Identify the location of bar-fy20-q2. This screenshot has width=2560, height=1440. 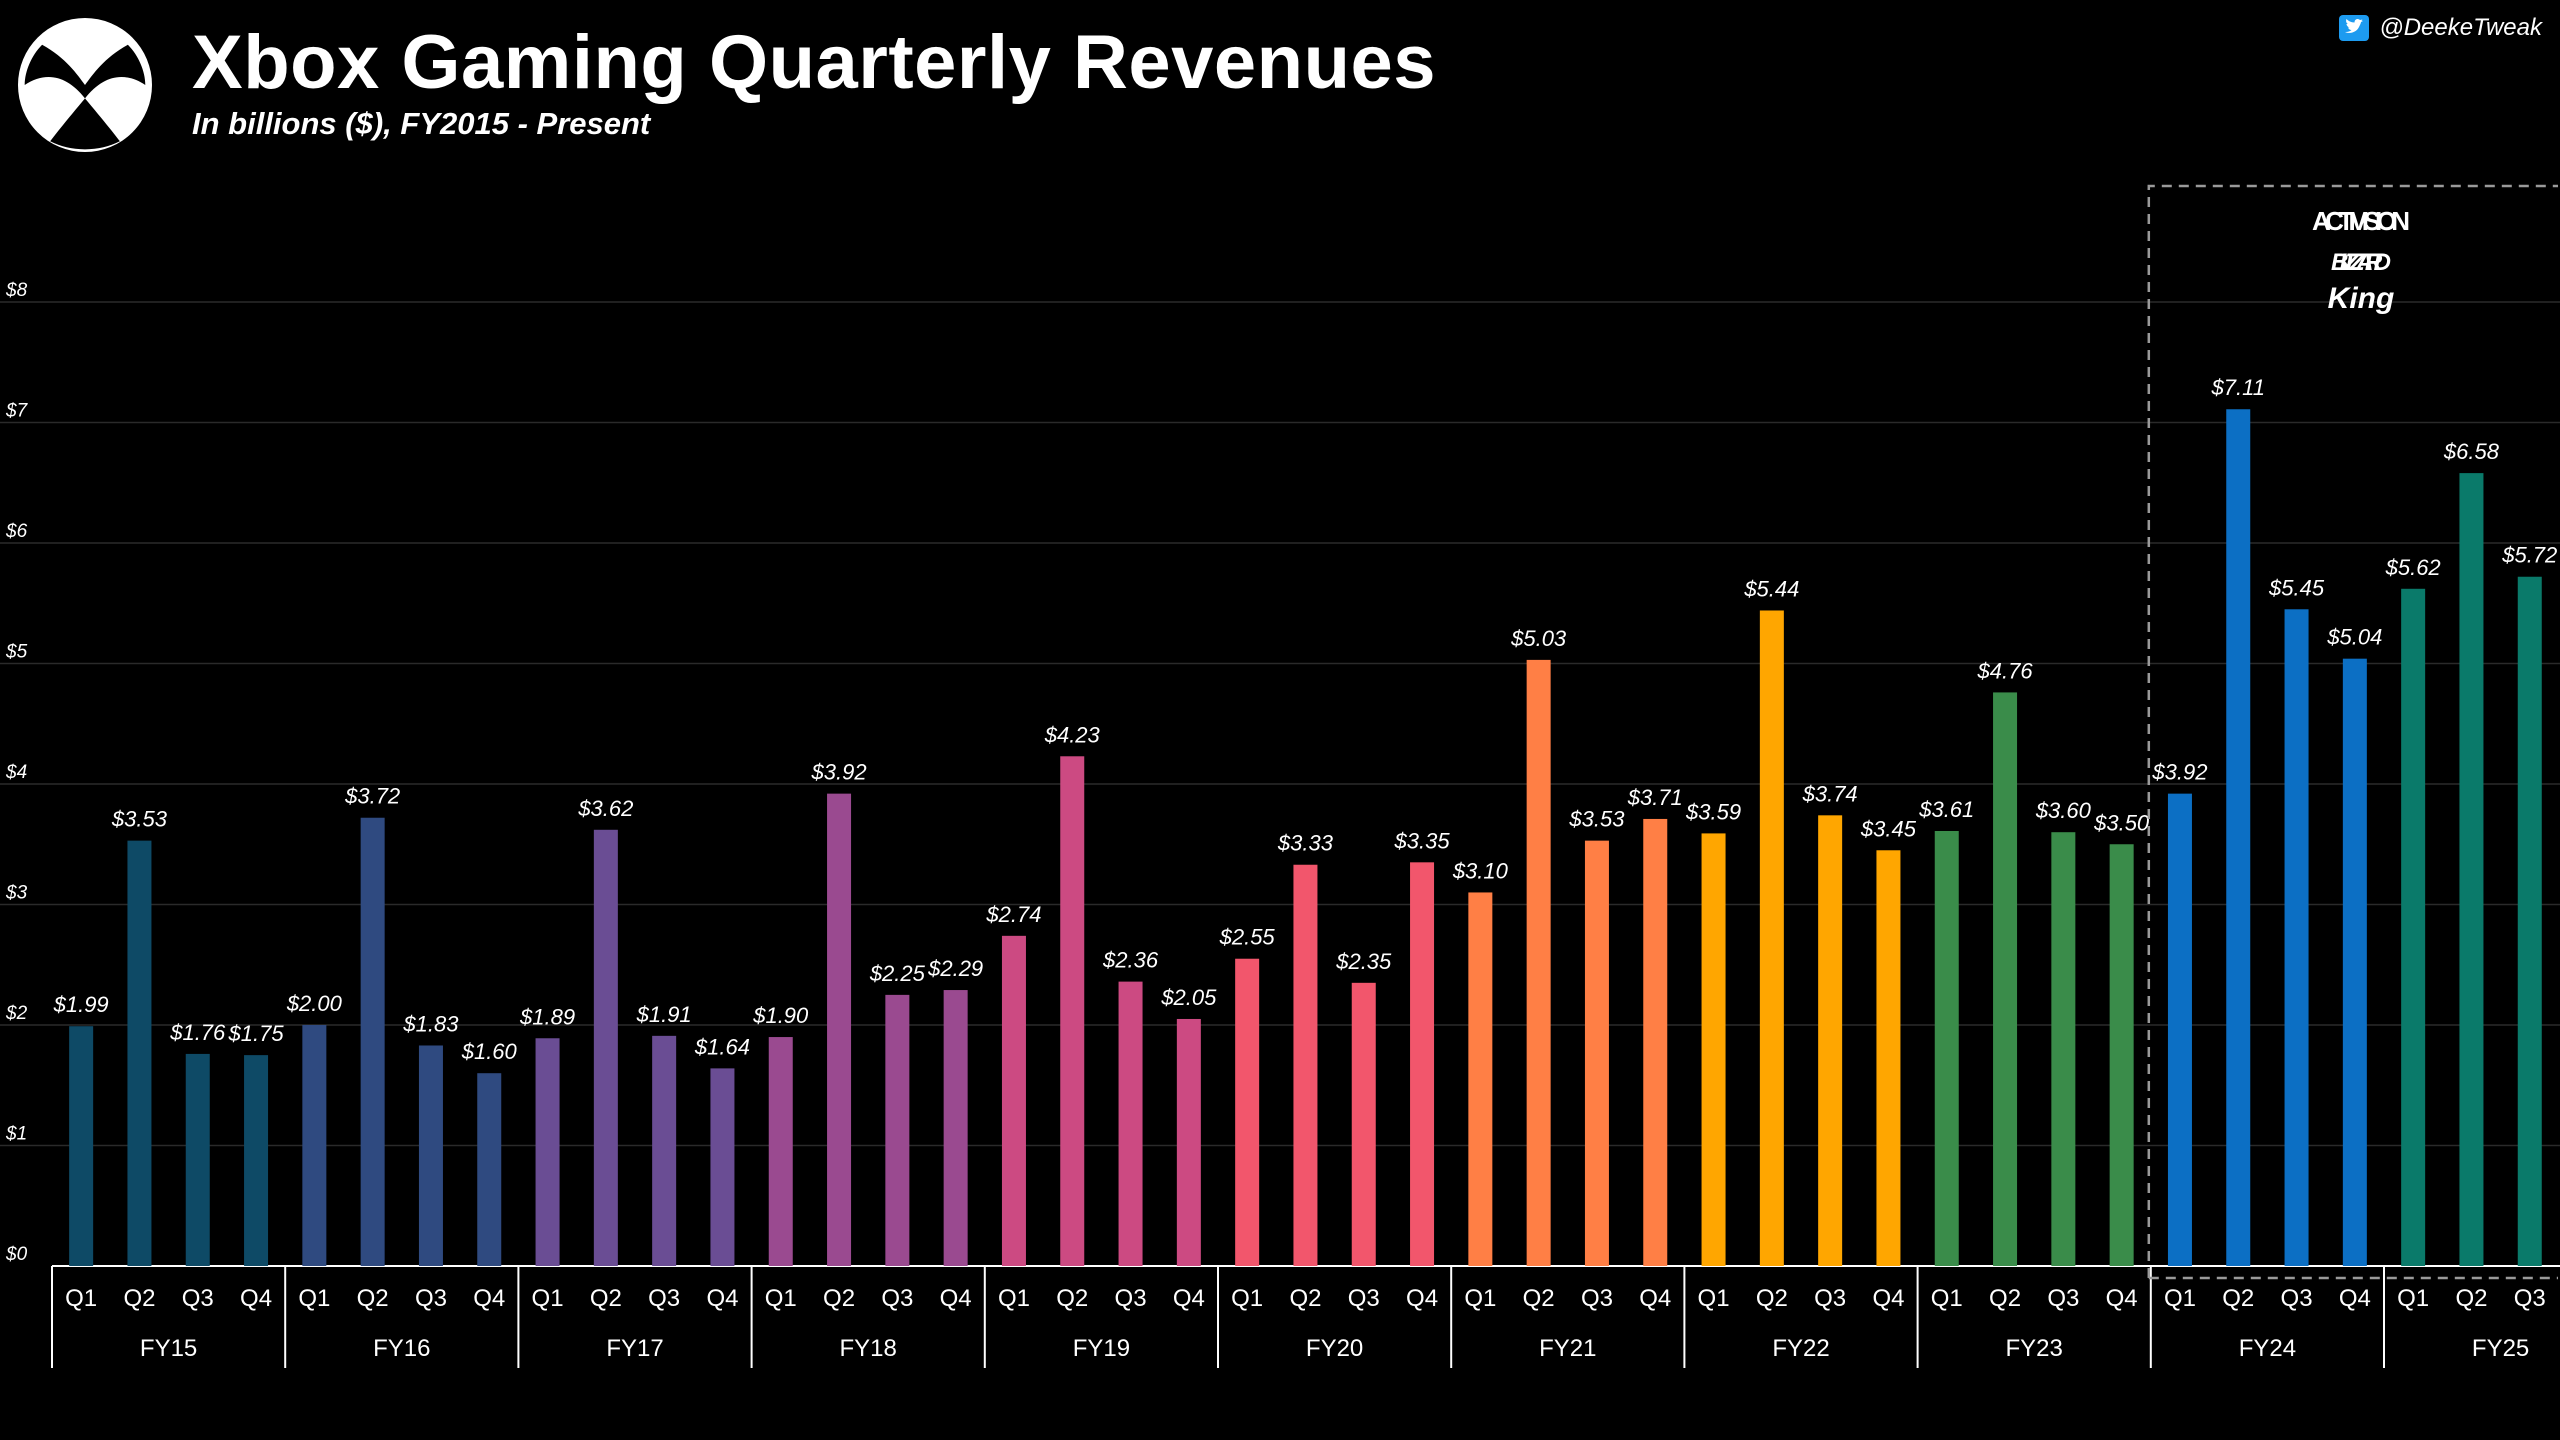
(1305, 1065).